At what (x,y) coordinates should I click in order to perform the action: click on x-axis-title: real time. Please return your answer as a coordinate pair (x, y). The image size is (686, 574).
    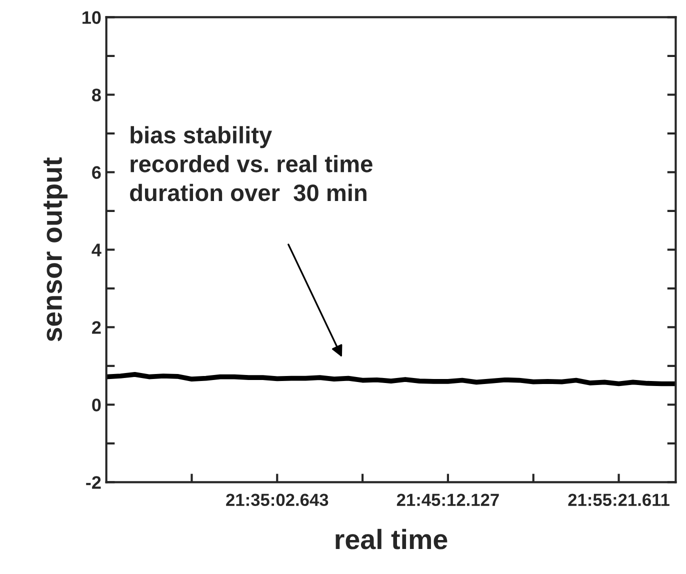
    Looking at the image, I should click on (392, 539).